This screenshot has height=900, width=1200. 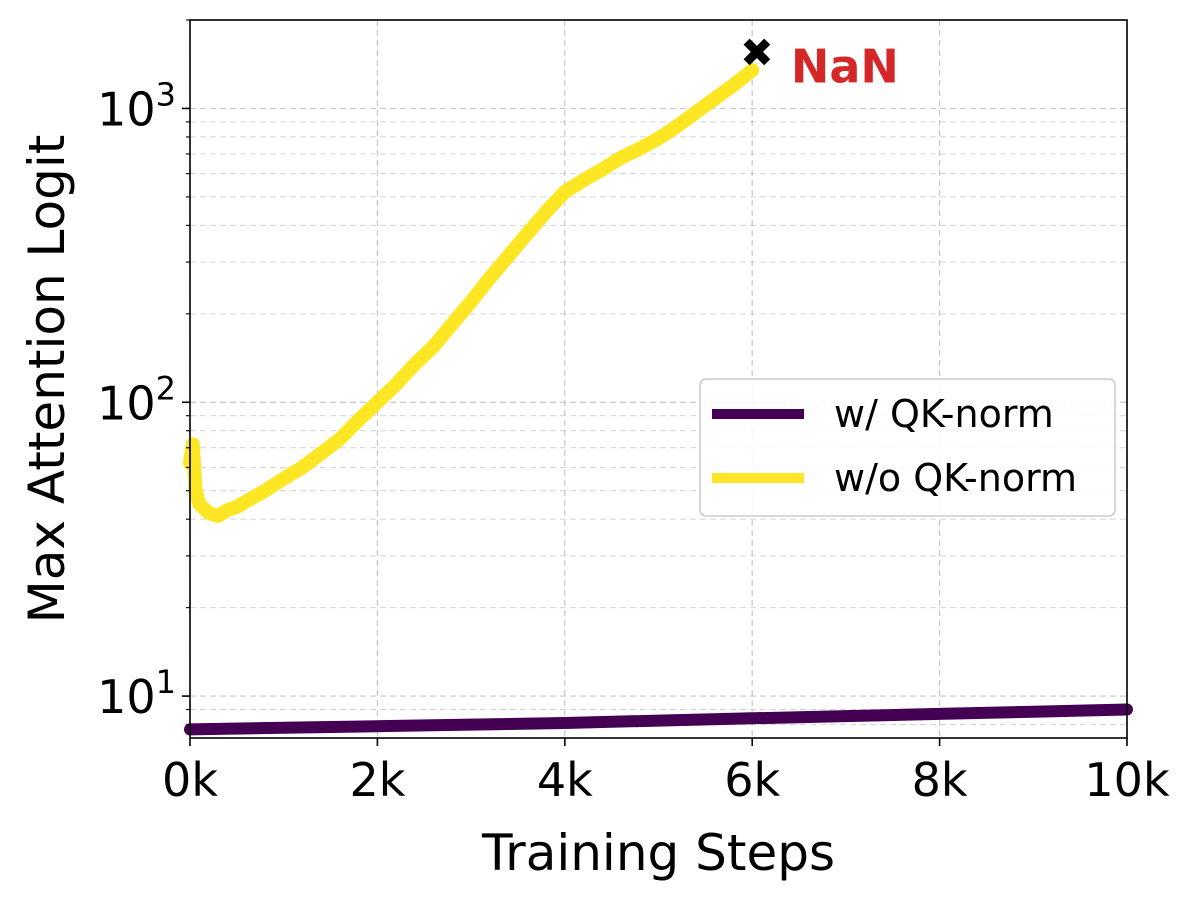 What do you see at coordinates (136, 105) in the screenshot?
I see `y-tick-label: 10³` at bounding box center [136, 105].